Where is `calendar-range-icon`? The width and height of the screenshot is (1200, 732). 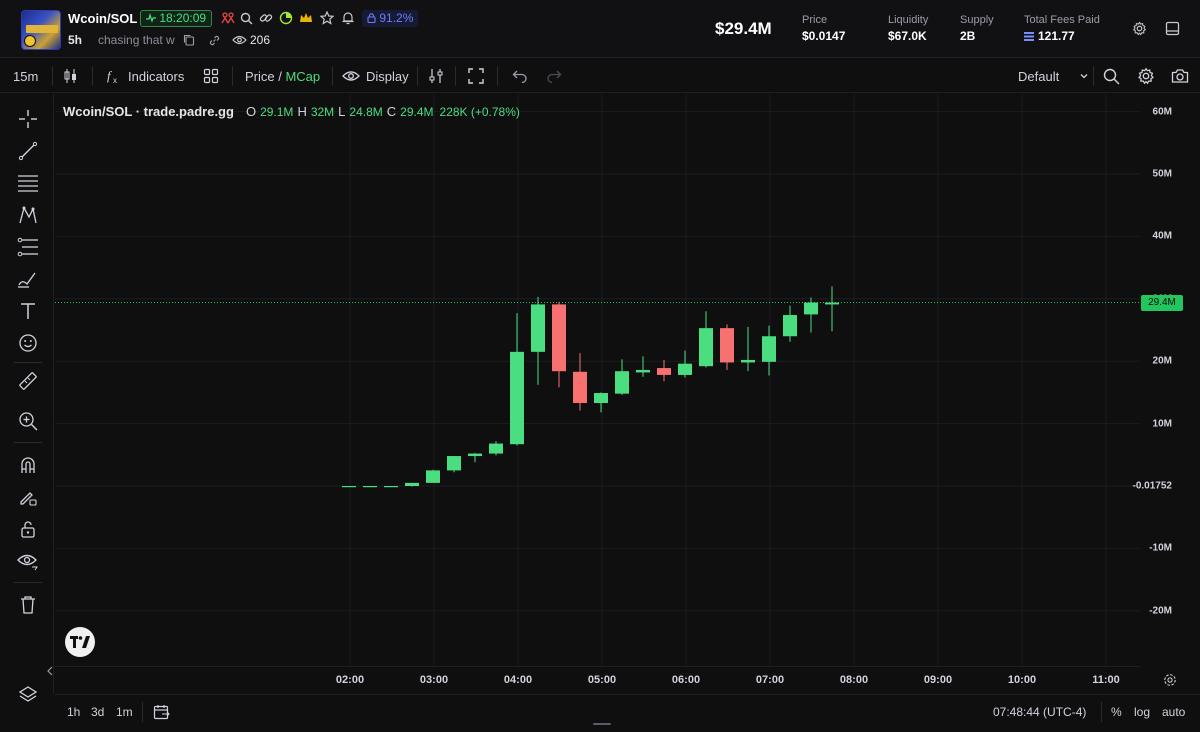
calendar-range-icon is located at coordinates (161, 712).